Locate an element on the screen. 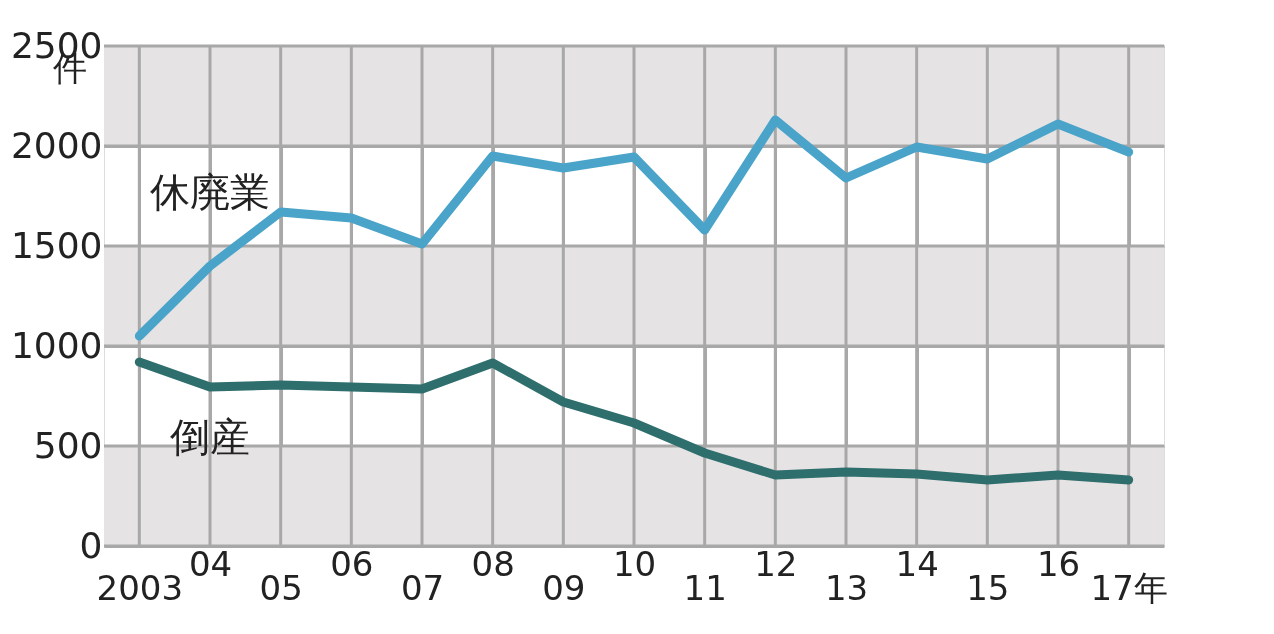 Image resolution: width=1274 pixels, height=634 pixels. x-tick-label: 10 is located at coordinates (634, 563).